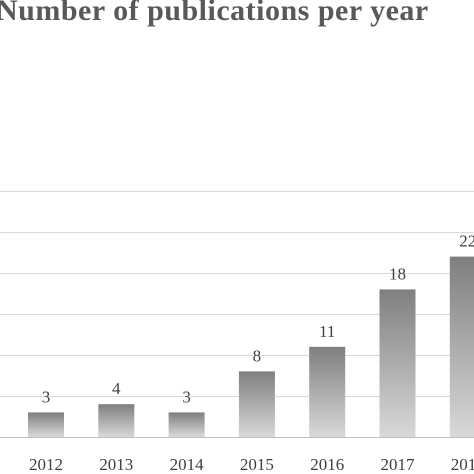 The width and height of the screenshot is (474, 474). Describe the element at coordinates (214, 13) in the screenshot. I see `chart-title: Number of publications per year` at that location.